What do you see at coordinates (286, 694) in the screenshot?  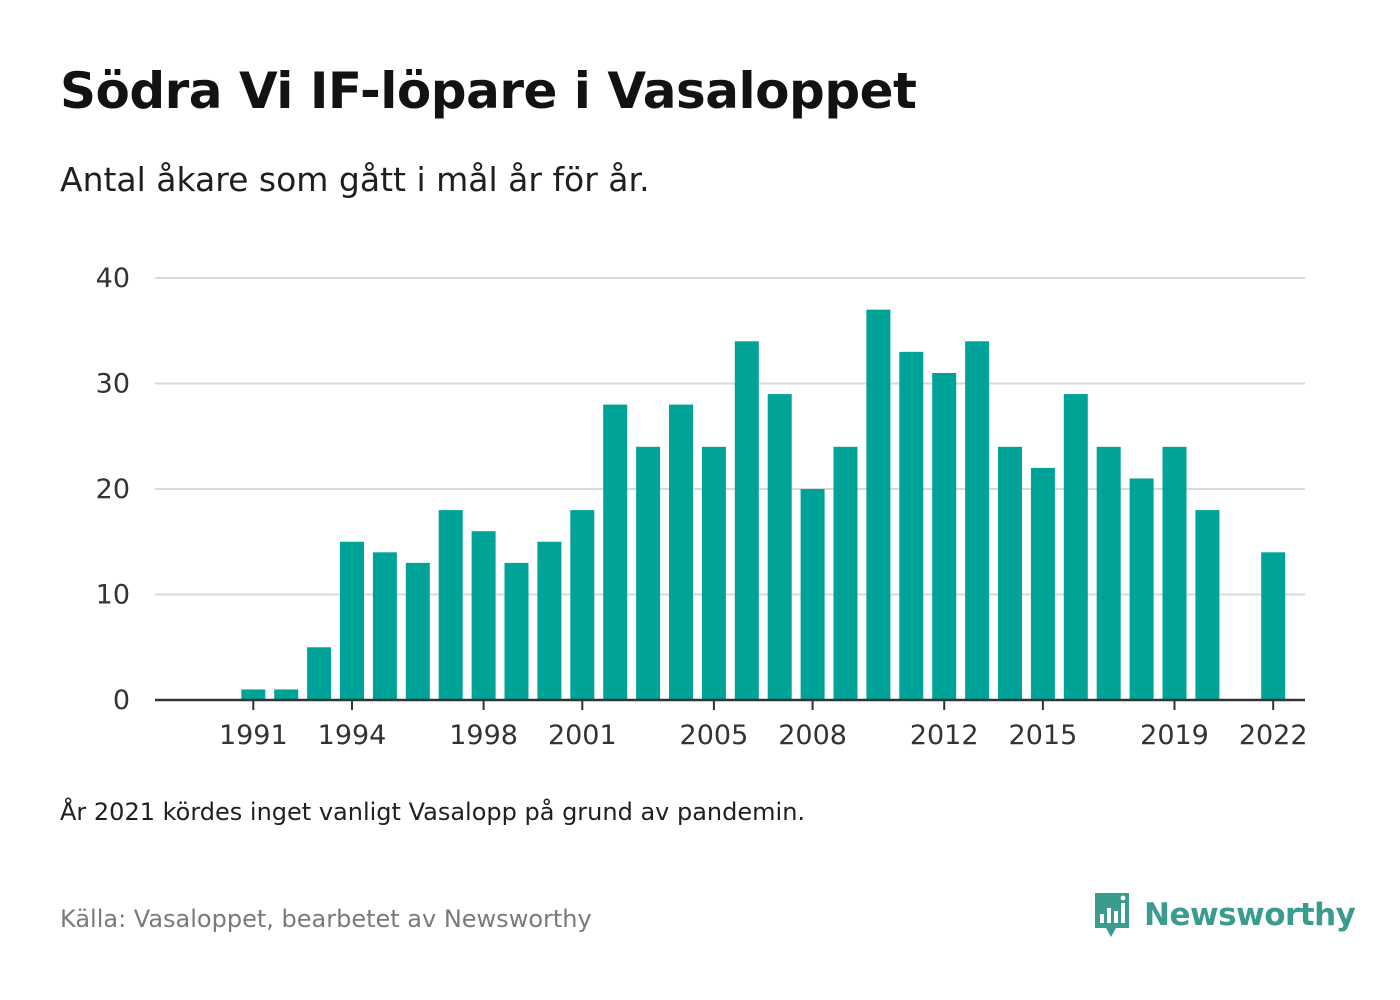 I see `bar-1992` at bounding box center [286, 694].